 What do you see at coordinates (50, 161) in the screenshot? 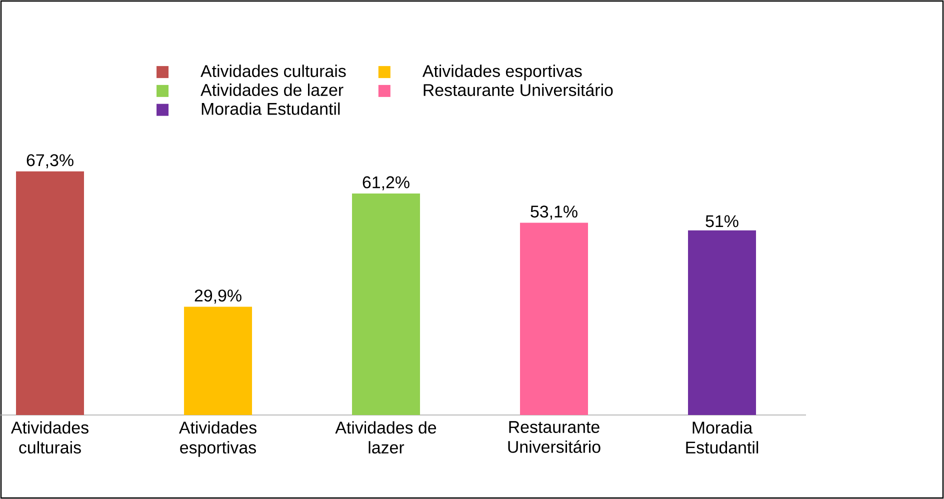
I see `data-label: 67,3%` at bounding box center [50, 161].